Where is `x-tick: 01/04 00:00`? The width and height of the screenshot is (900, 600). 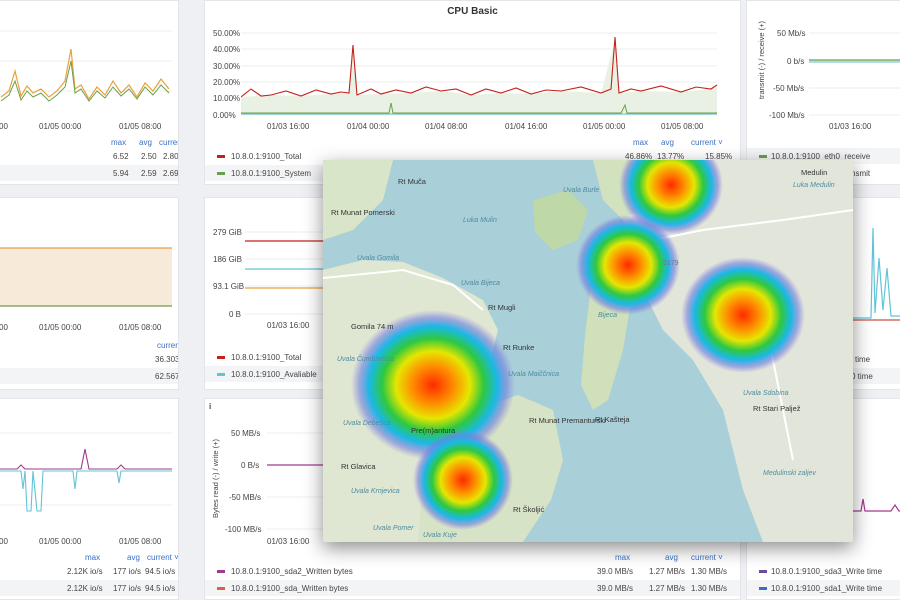
x-tick: 01/04 00:00 is located at coordinates (368, 126).